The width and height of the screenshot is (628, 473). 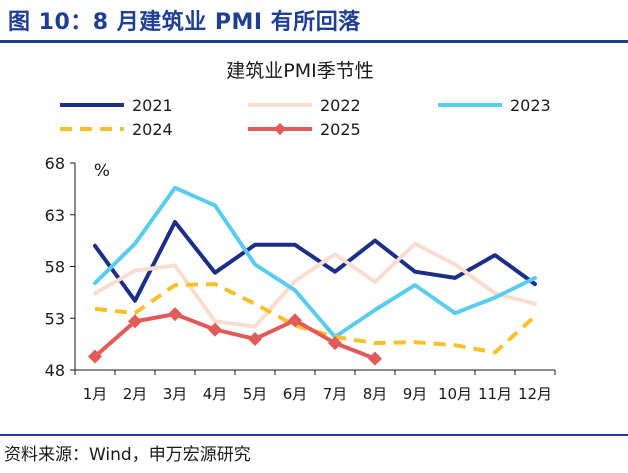 I want to click on x-tick-label: 9月, so click(x=415, y=394).